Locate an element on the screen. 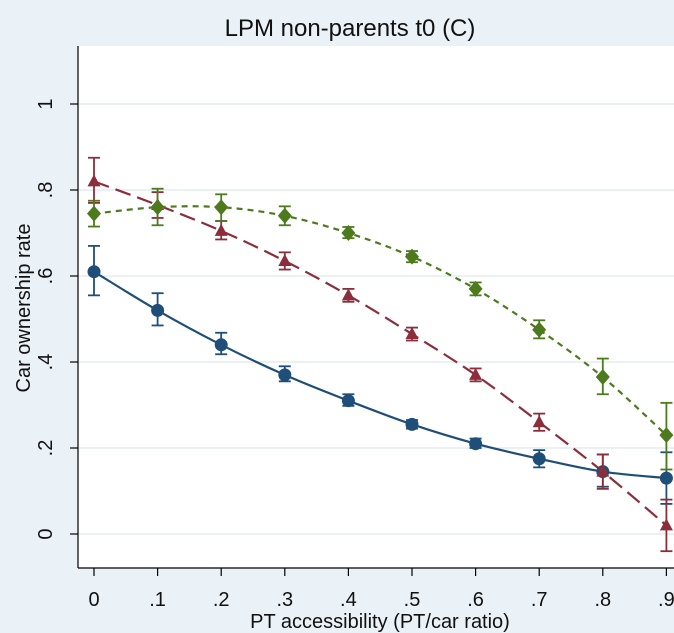  x-tick-label: .3 is located at coordinates (284, 600).